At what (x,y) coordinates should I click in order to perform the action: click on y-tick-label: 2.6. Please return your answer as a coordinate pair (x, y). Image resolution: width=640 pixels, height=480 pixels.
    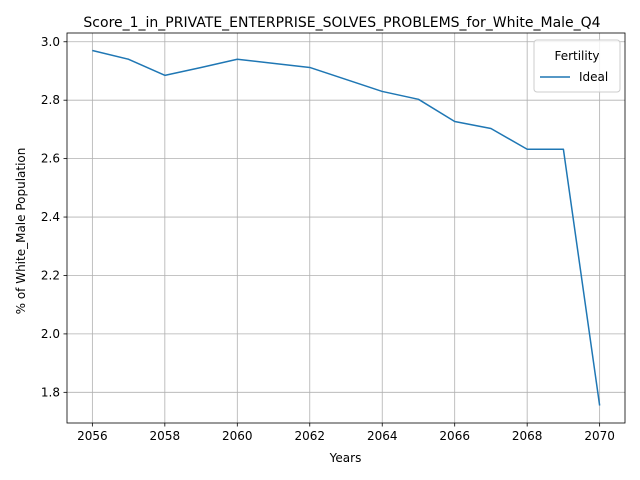
    Looking at the image, I should click on (50, 159).